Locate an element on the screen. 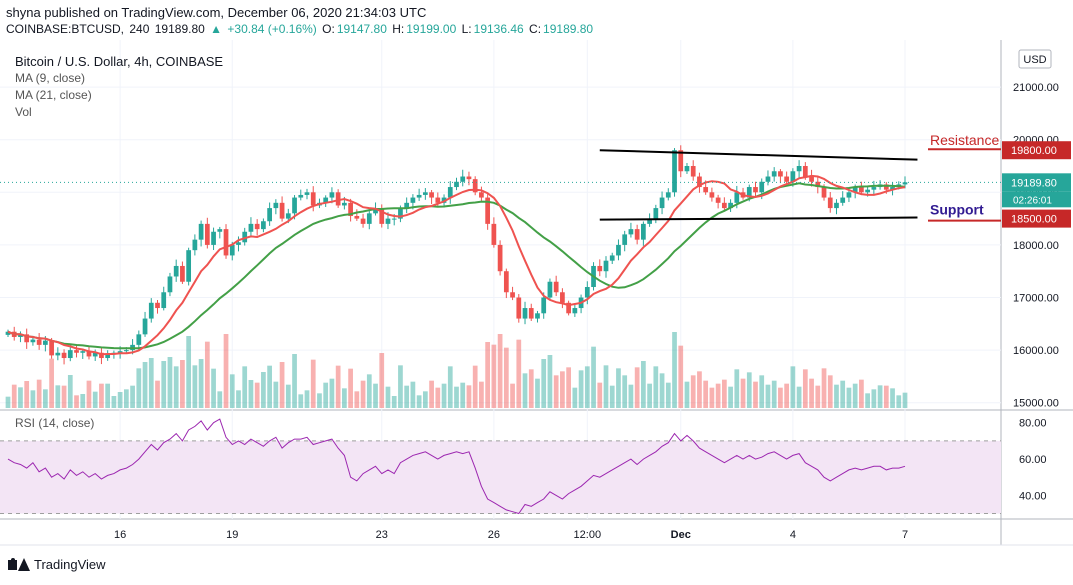 This screenshot has width=1073, height=585. price-axis-tick-label: 21000.00 is located at coordinates (1036, 88).